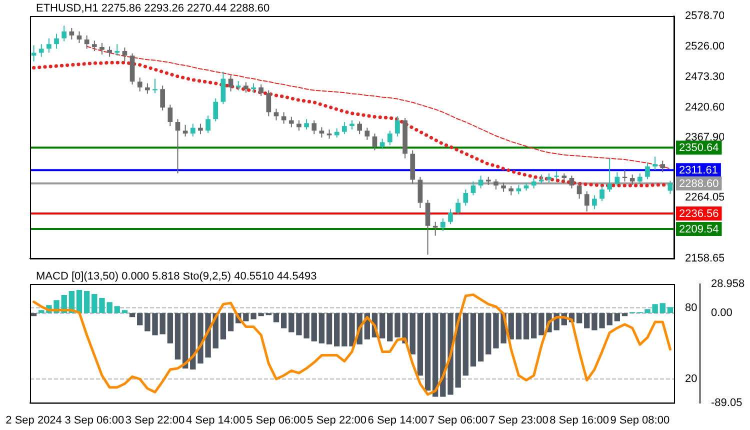  What do you see at coordinates (153, 8) in the screenshot?
I see `chart-title: ETHUSD,H1 2275.86 2293.26 2270.44 2288.60` at bounding box center [153, 8].